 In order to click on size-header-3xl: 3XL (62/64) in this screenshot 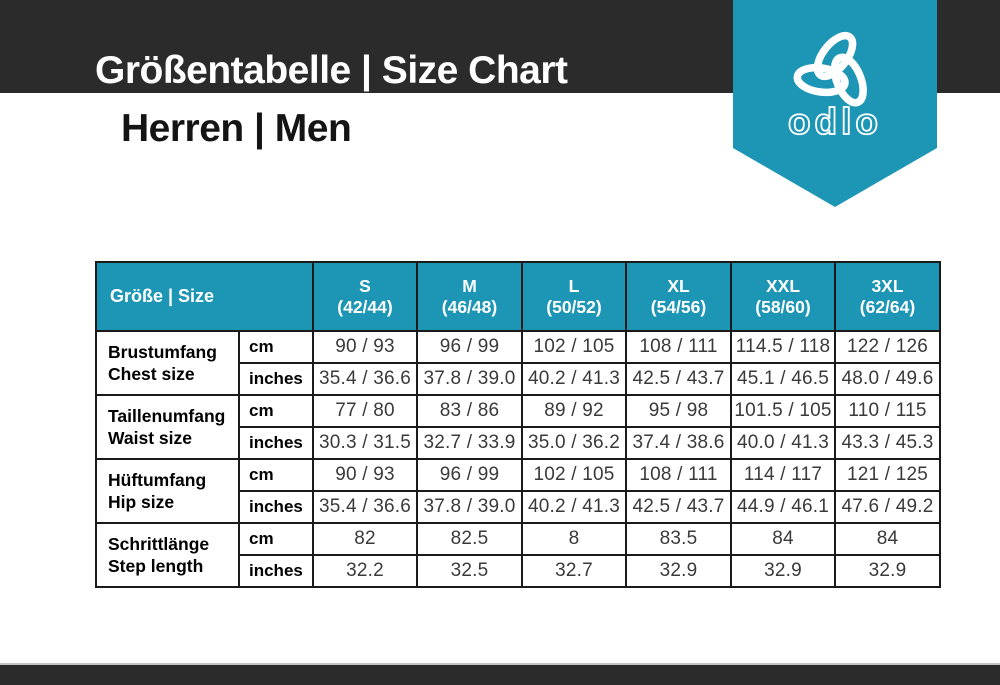, I will do `click(887, 296)`.